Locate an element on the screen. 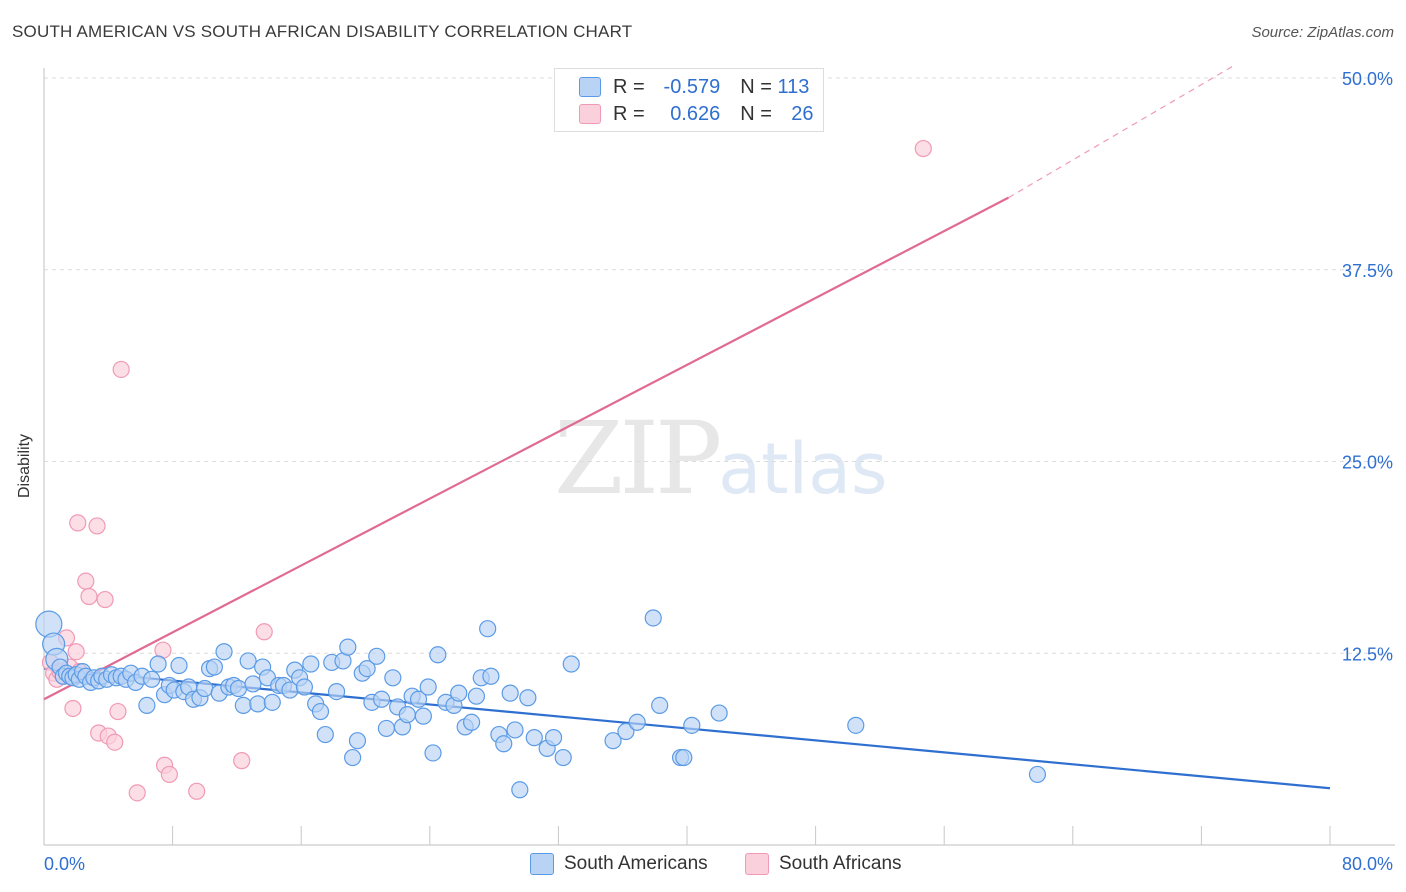  y-tick-label: 12.5% is located at coordinates (1367, 654).